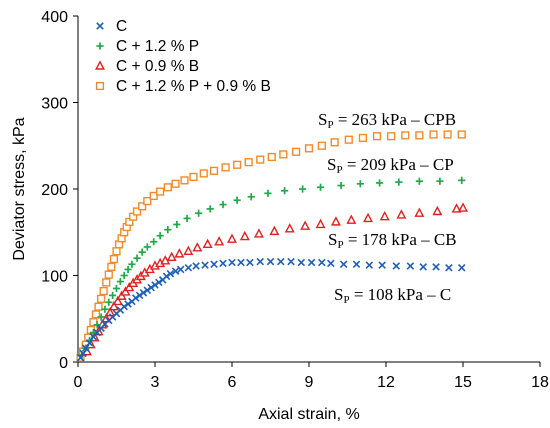  I want to click on x-axis-label: Axial strain, %, so click(308, 414).